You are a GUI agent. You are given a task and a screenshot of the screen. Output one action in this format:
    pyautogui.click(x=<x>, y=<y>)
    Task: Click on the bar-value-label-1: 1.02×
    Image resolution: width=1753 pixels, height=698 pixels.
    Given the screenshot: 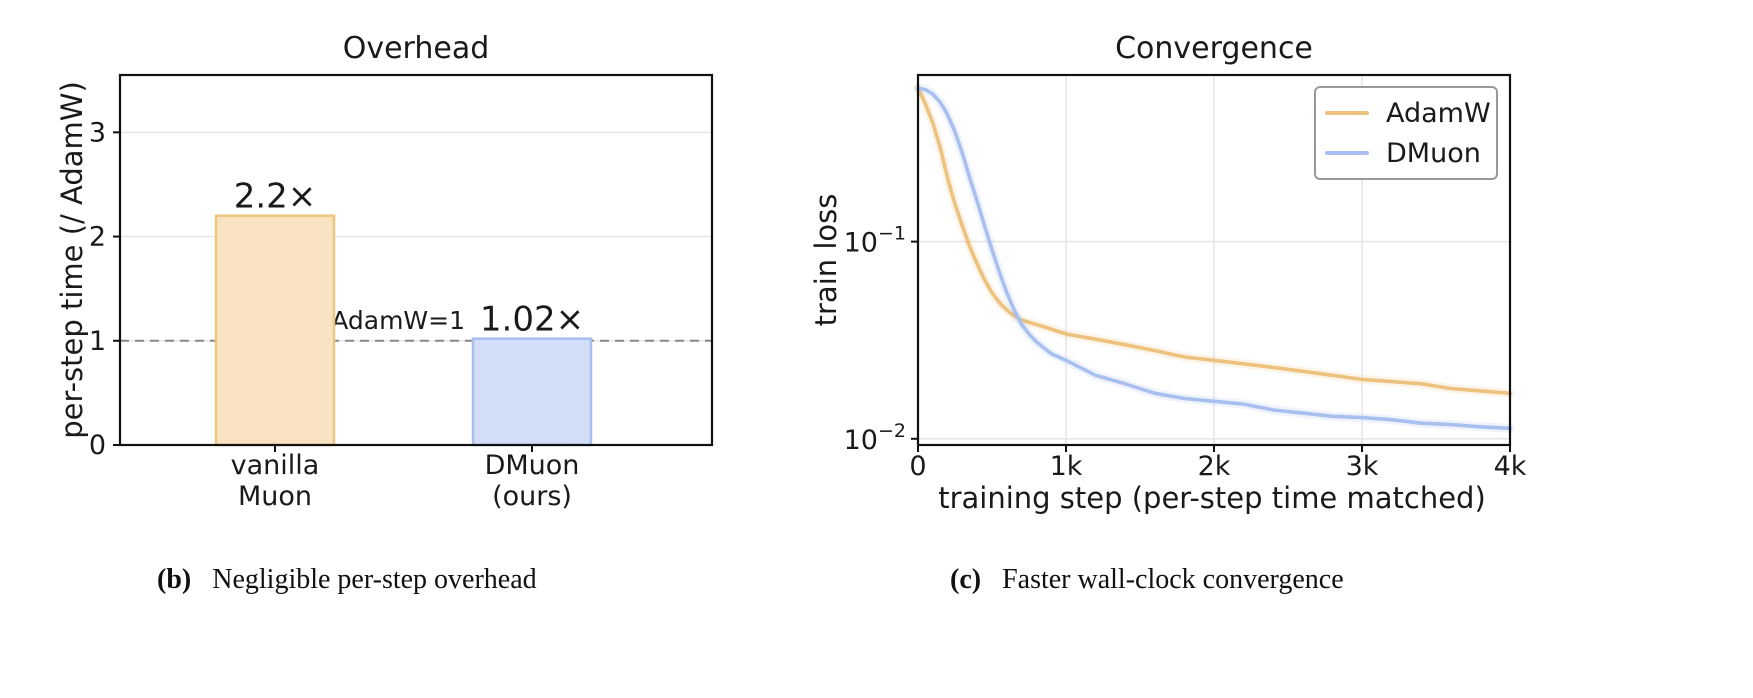 What is the action you would take?
    pyautogui.click(x=532, y=320)
    